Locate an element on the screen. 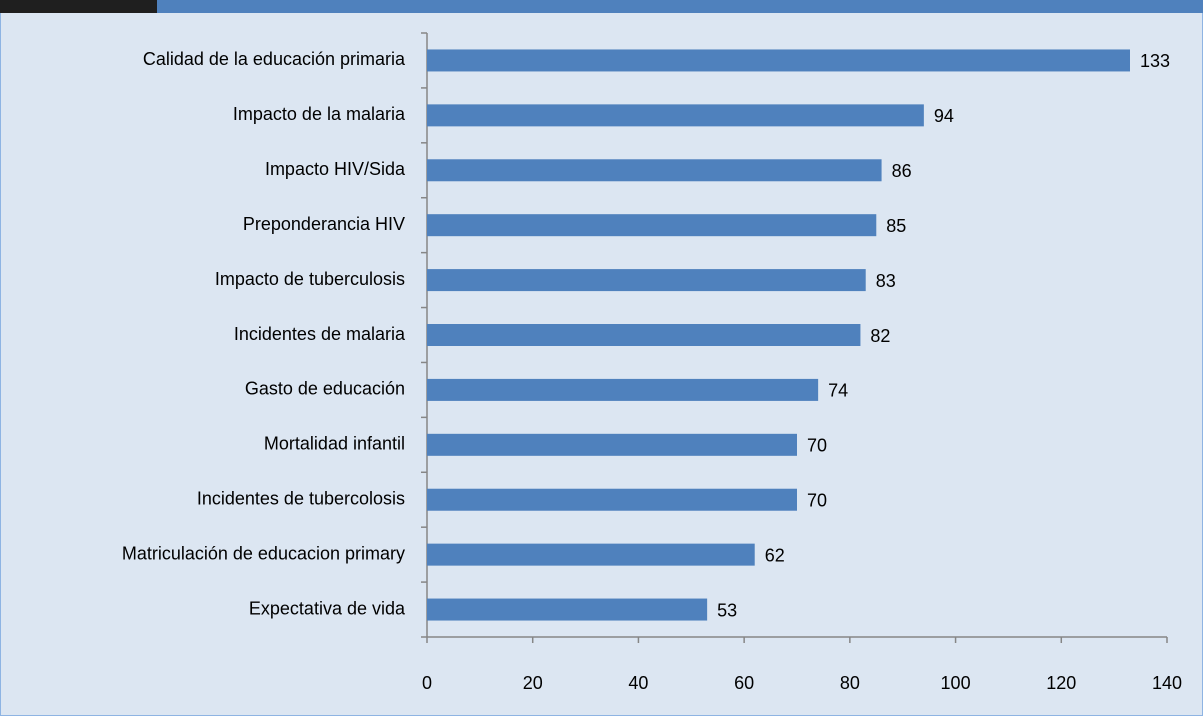 This screenshot has width=1203, height=716. header-band is located at coordinates (680, 6).